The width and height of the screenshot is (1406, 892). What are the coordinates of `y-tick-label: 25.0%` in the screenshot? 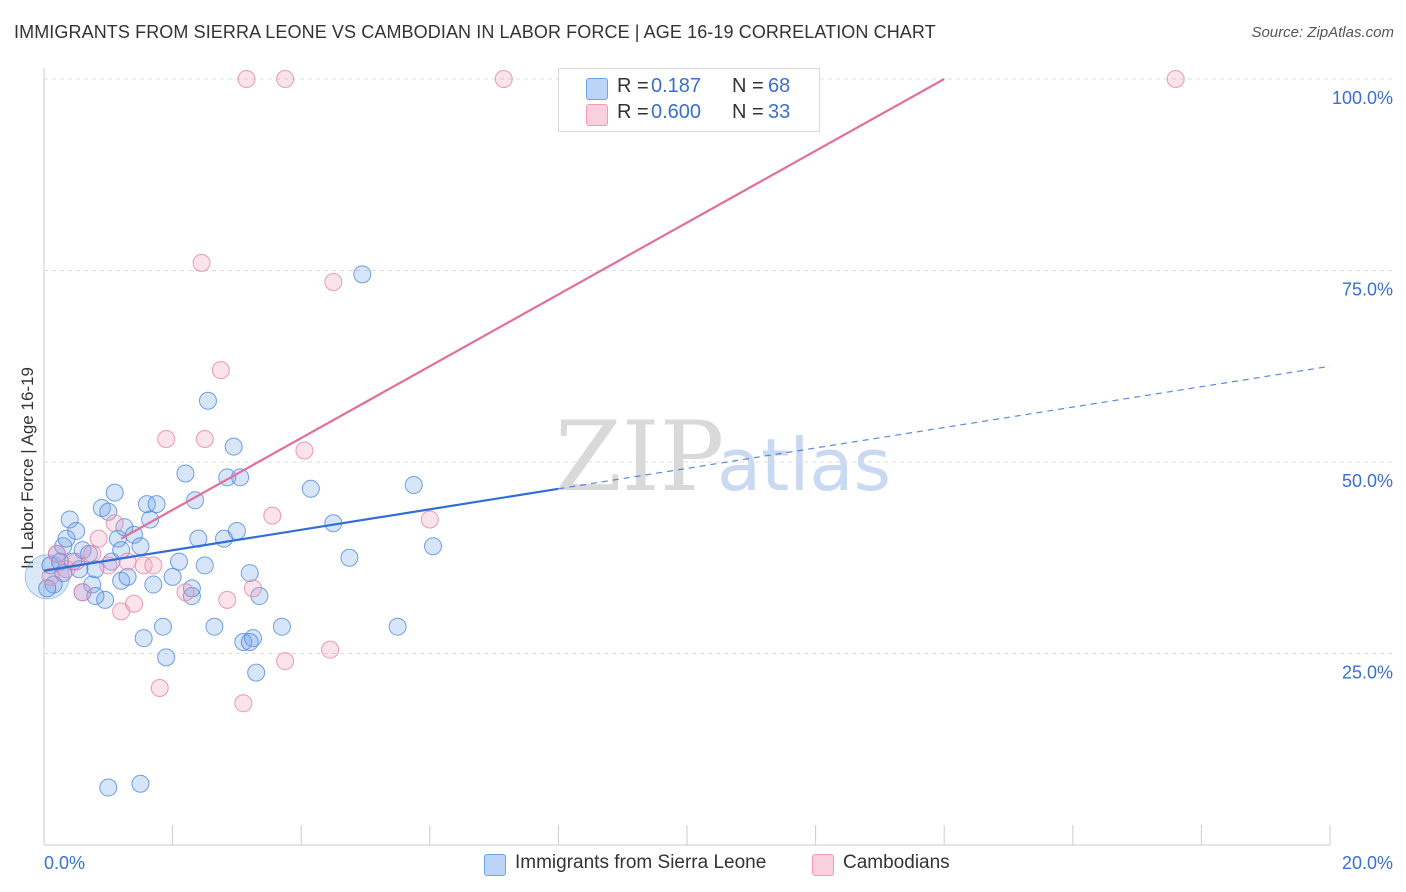 It's located at (1367, 673).